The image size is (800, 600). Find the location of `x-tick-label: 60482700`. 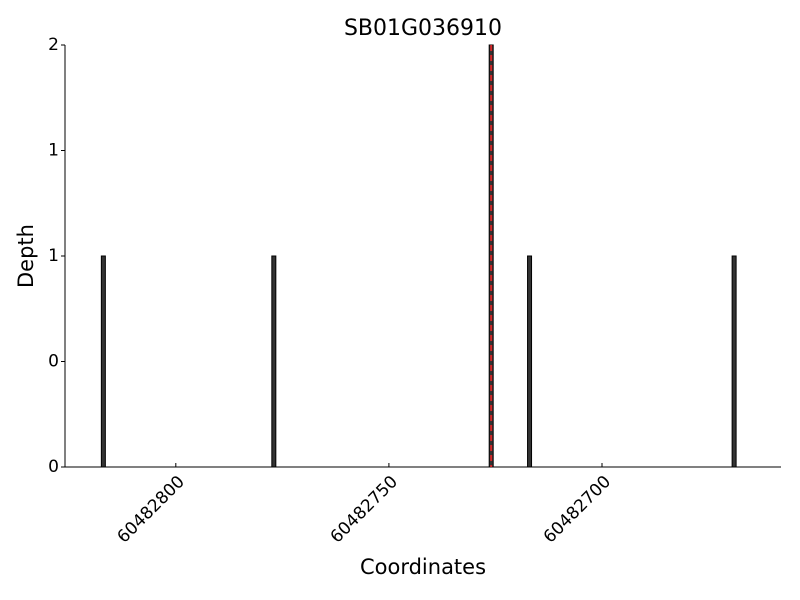

x-tick-label: 60482700 is located at coordinates (577, 509).